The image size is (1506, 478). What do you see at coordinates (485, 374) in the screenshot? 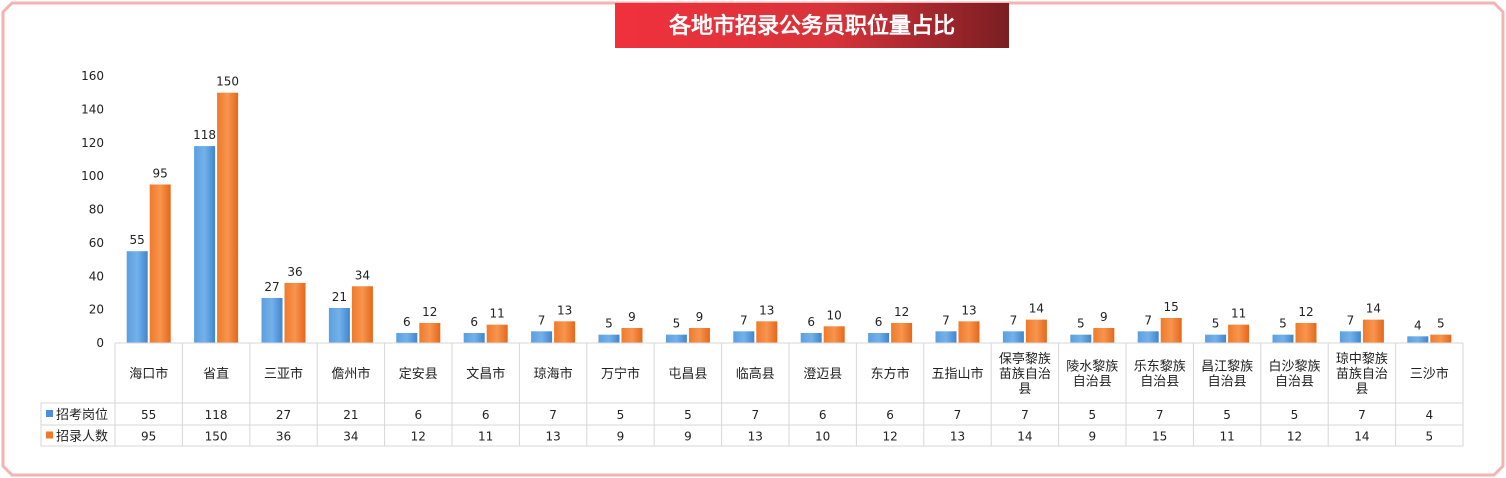
I see `category-label: 文昌市` at bounding box center [485, 374].